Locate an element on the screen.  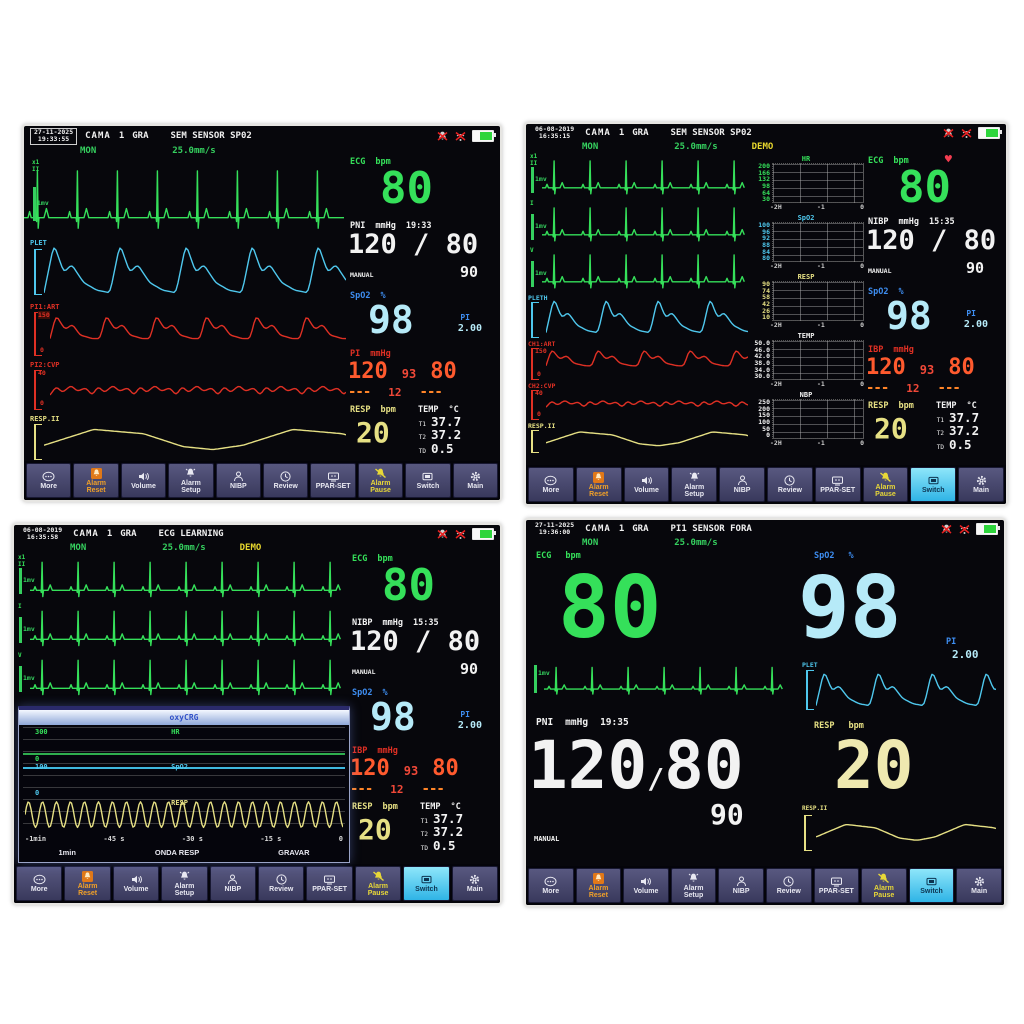
nibp-tile: NIBP mmHg 15:35 120 / 80 90 MANUAL is located at coordinates (422, 653).